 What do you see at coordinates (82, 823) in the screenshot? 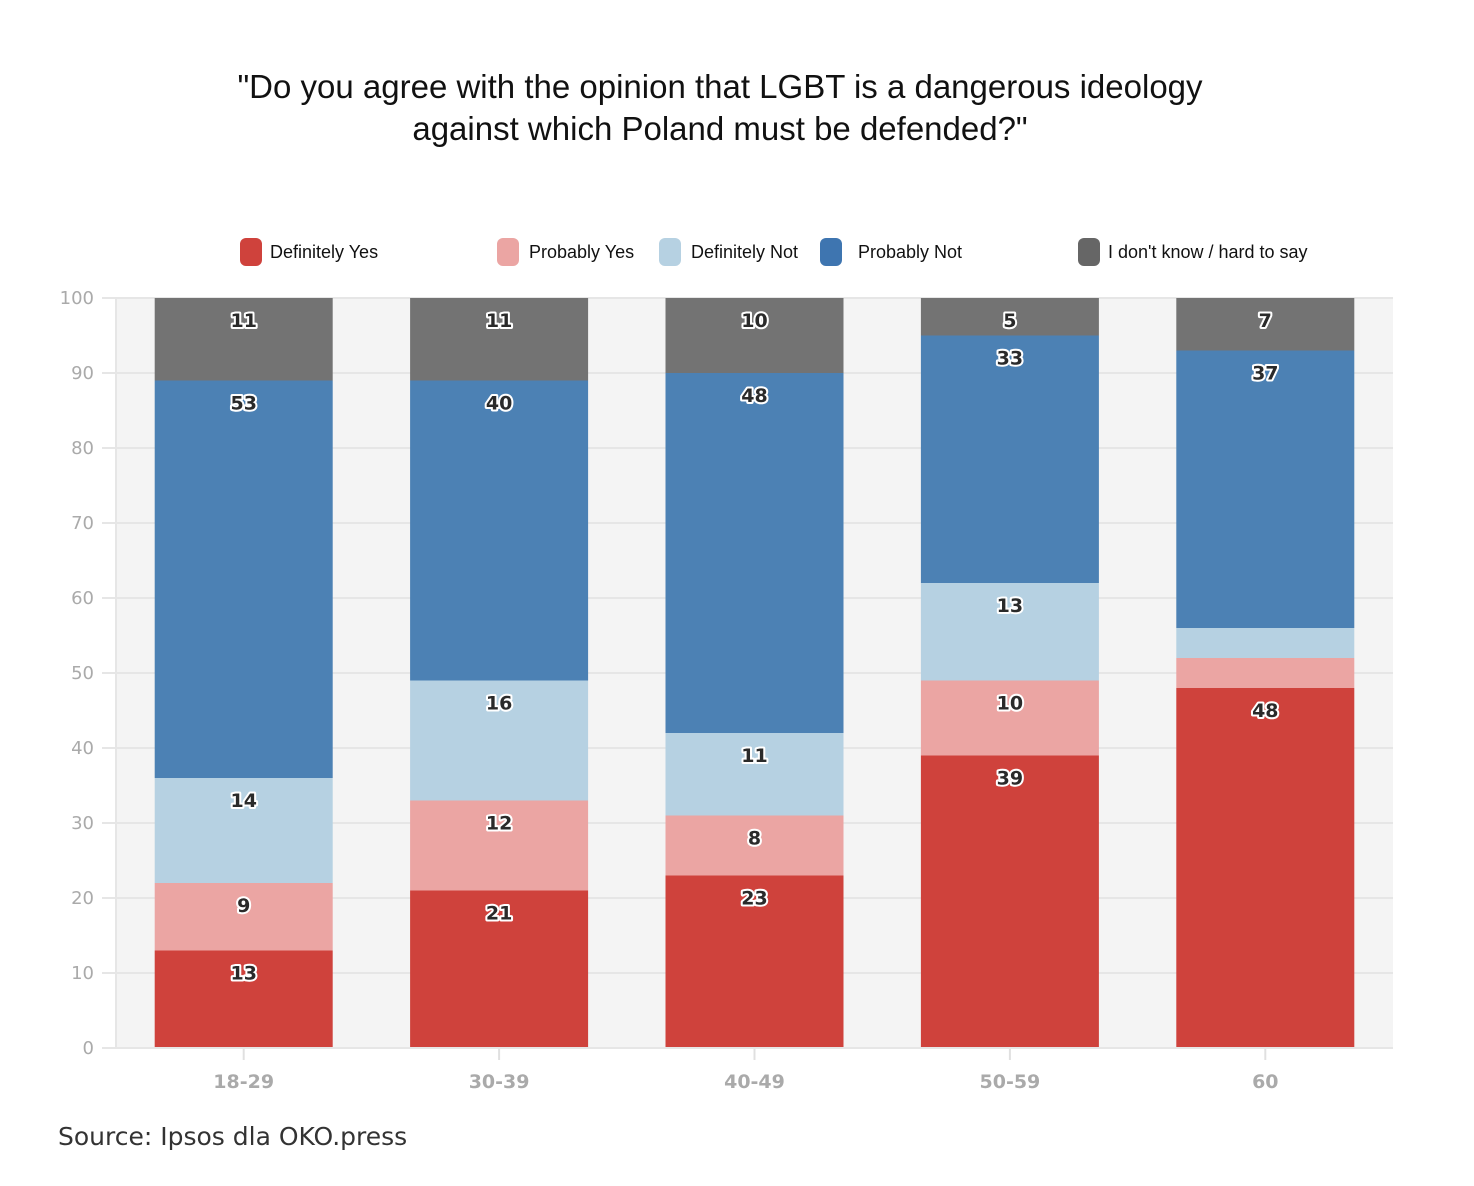
I see `y-tick-label: 30` at bounding box center [82, 823].